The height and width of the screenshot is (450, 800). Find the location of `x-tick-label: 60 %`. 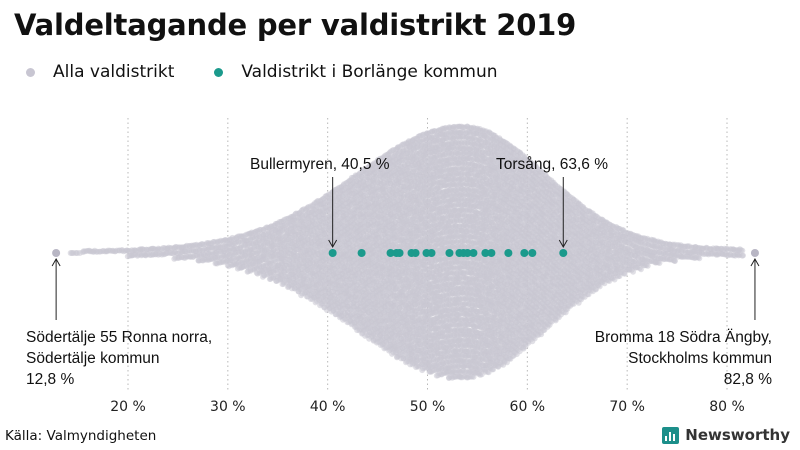

x-tick-label: 60 % is located at coordinates (528, 407).